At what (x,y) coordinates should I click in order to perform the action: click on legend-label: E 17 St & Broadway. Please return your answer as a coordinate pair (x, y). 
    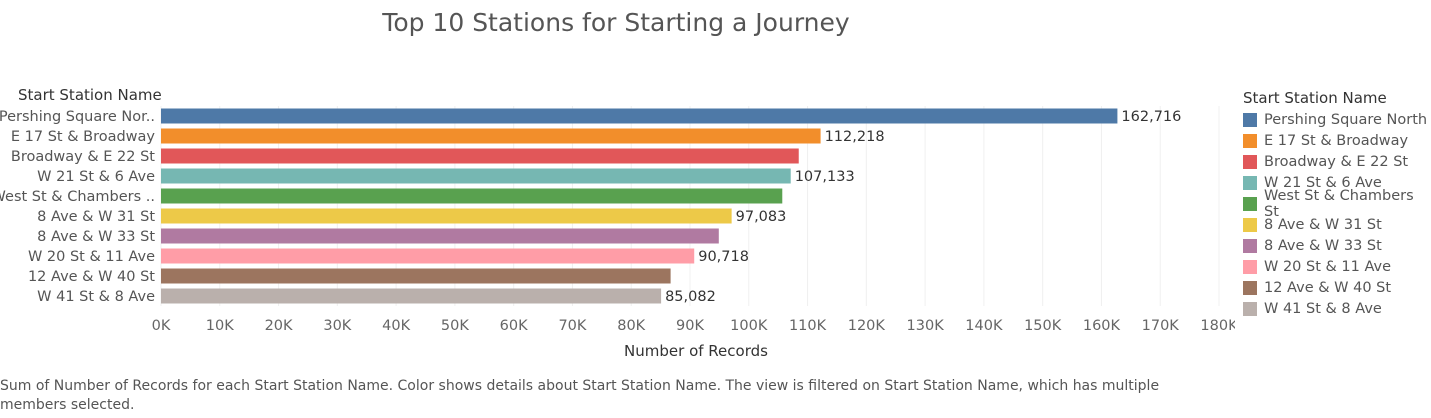
    Looking at the image, I should click on (1336, 140).